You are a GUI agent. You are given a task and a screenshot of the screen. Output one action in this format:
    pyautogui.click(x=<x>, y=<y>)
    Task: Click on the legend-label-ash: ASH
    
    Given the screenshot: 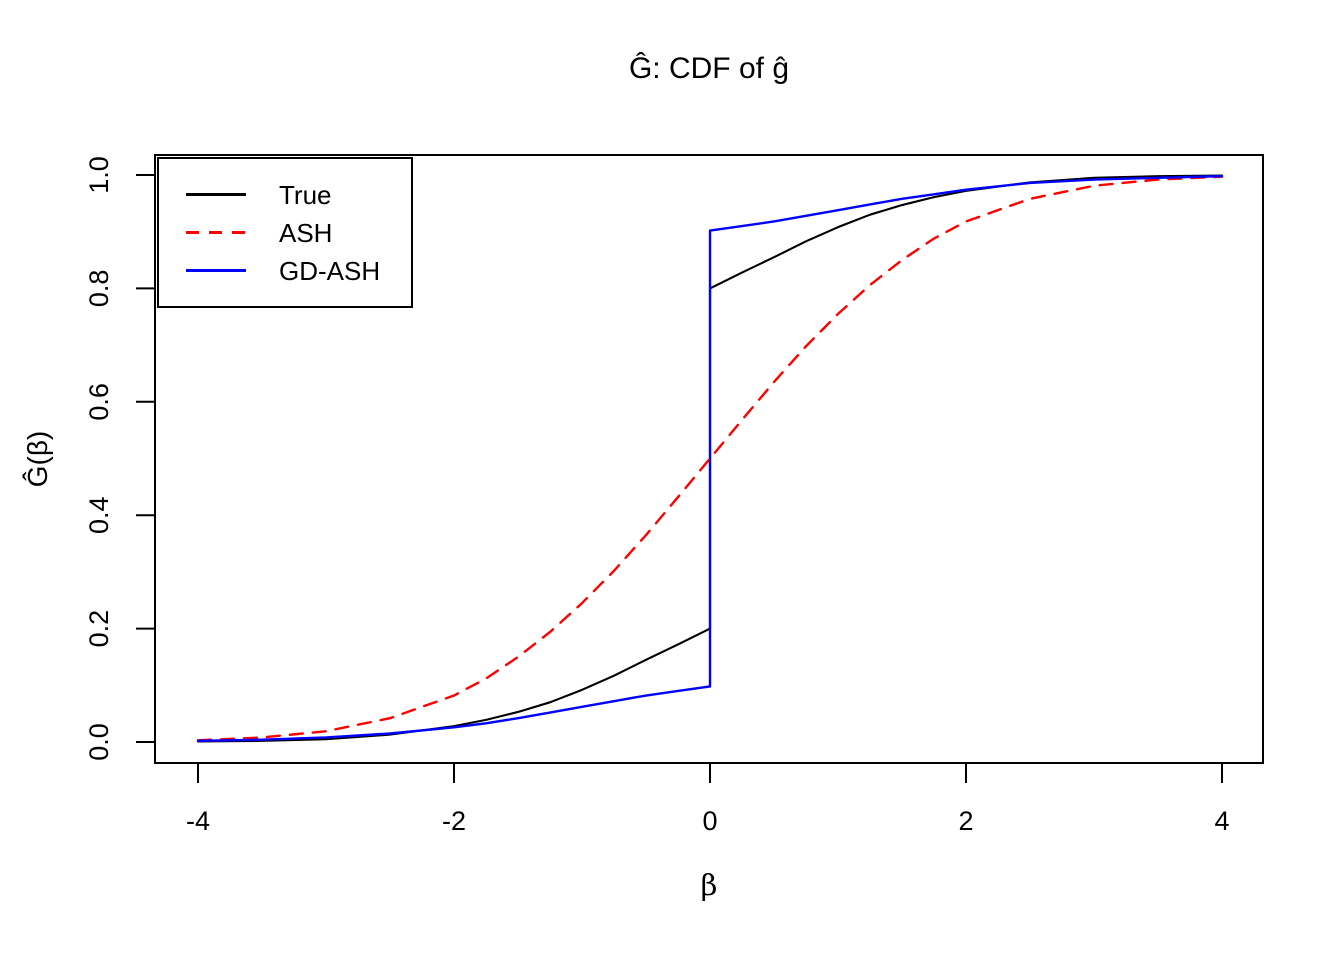 What is the action you would take?
    pyautogui.click(x=306, y=232)
    